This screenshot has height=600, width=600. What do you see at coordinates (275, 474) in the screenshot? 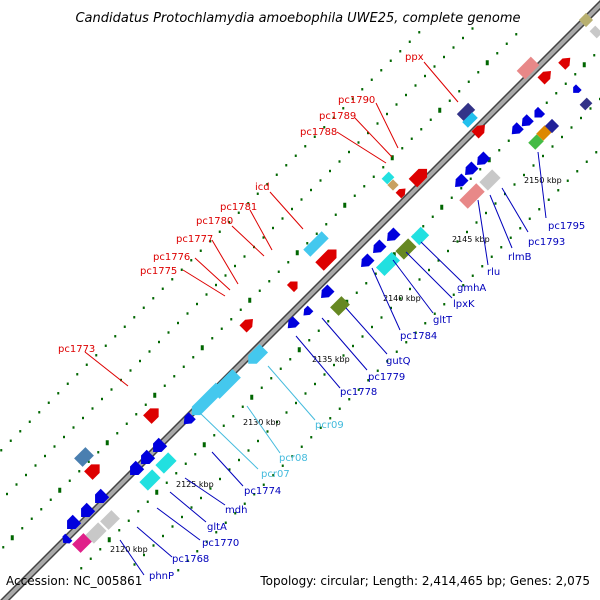
I see `gene-label: pcr07` at bounding box center [275, 474].